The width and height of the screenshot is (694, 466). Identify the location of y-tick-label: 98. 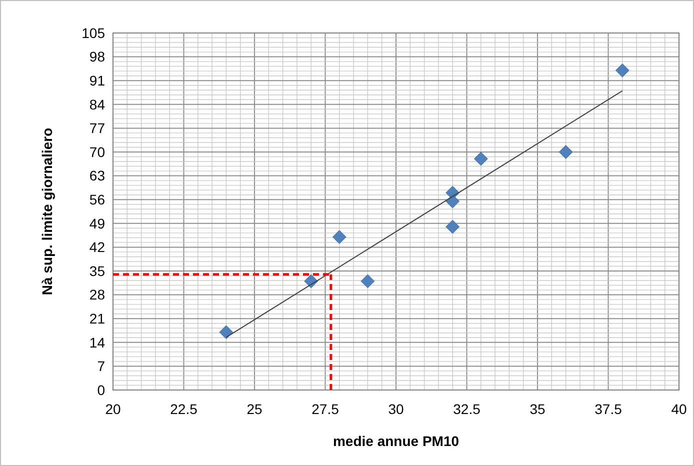
(97, 56).